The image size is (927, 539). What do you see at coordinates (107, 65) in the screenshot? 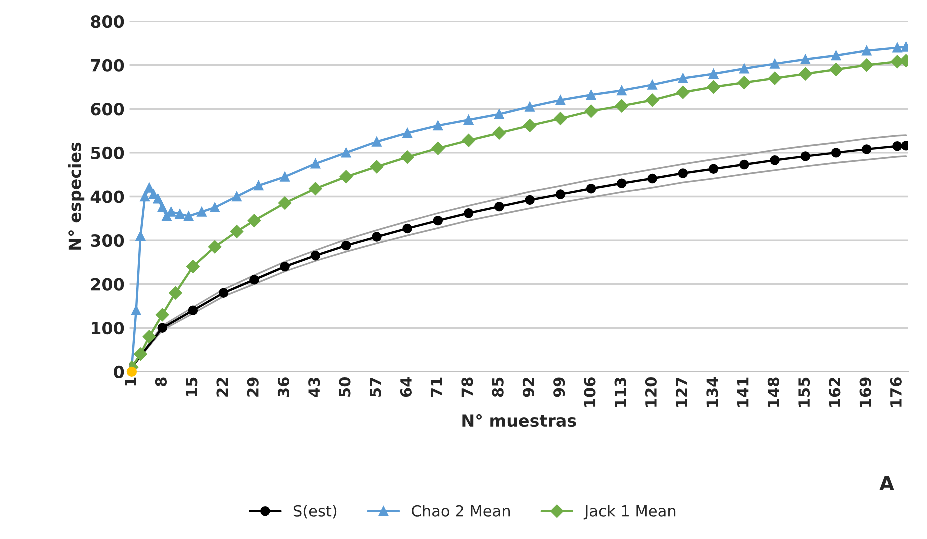
I see `y-tick-label: 700` at bounding box center [107, 65].